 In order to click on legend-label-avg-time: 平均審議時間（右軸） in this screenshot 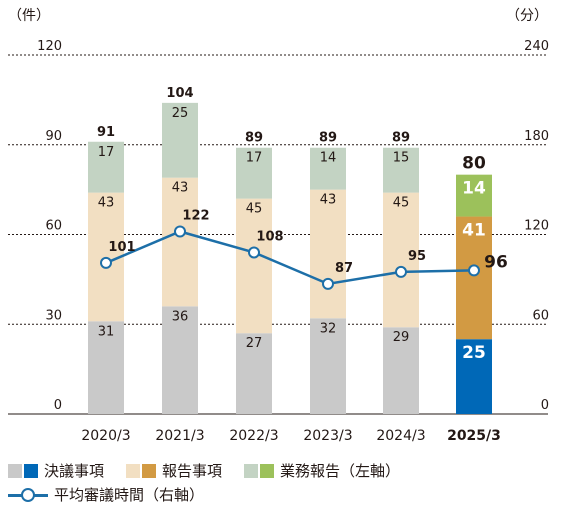, I will do `click(129, 495)`.